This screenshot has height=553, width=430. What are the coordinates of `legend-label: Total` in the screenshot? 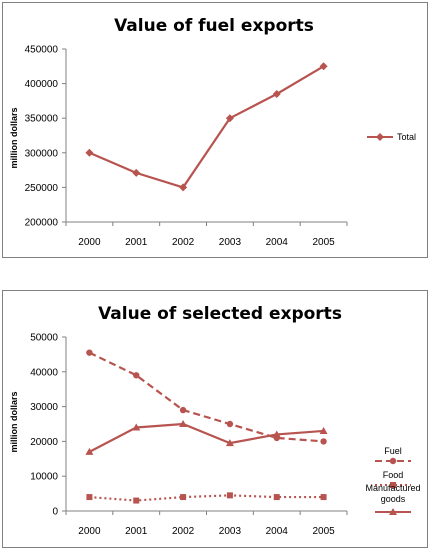 It's located at (406, 137).